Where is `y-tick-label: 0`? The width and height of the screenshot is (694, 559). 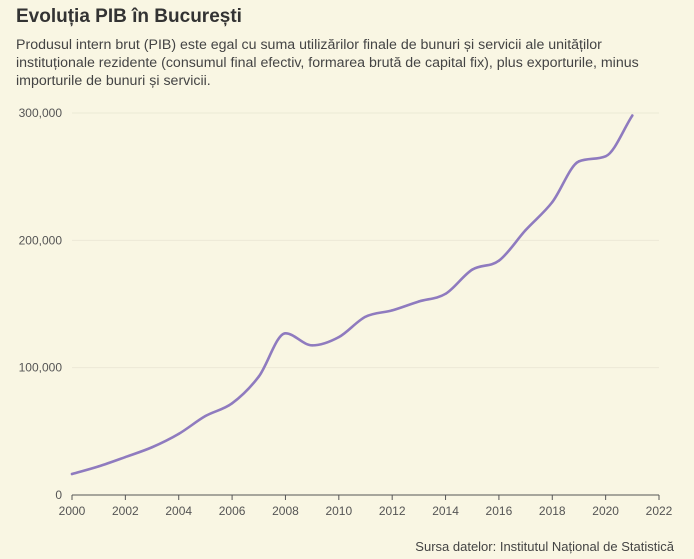
y-tick-label: 0 is located at coordinates (58, 495).